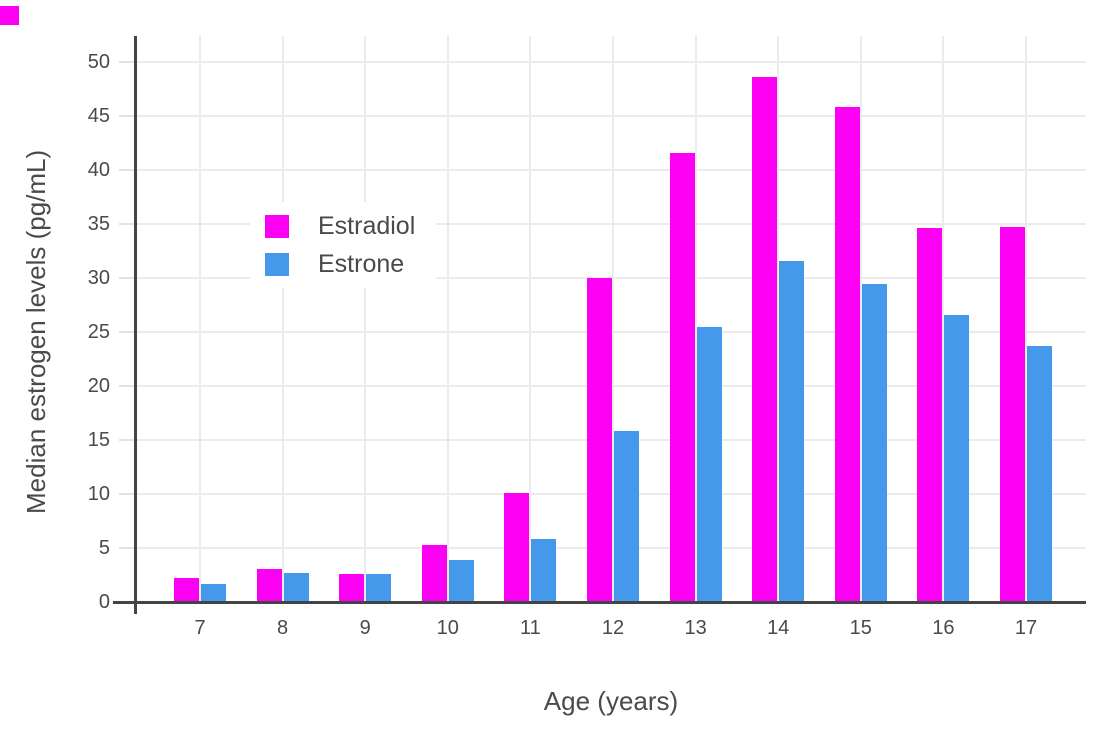 The width and height of the screenshot is (1112, 748). What do you see at coordinates (98, 440) in the screenshot?
I see `y-tick-label-15: 15` at bounding box center [98, 440].